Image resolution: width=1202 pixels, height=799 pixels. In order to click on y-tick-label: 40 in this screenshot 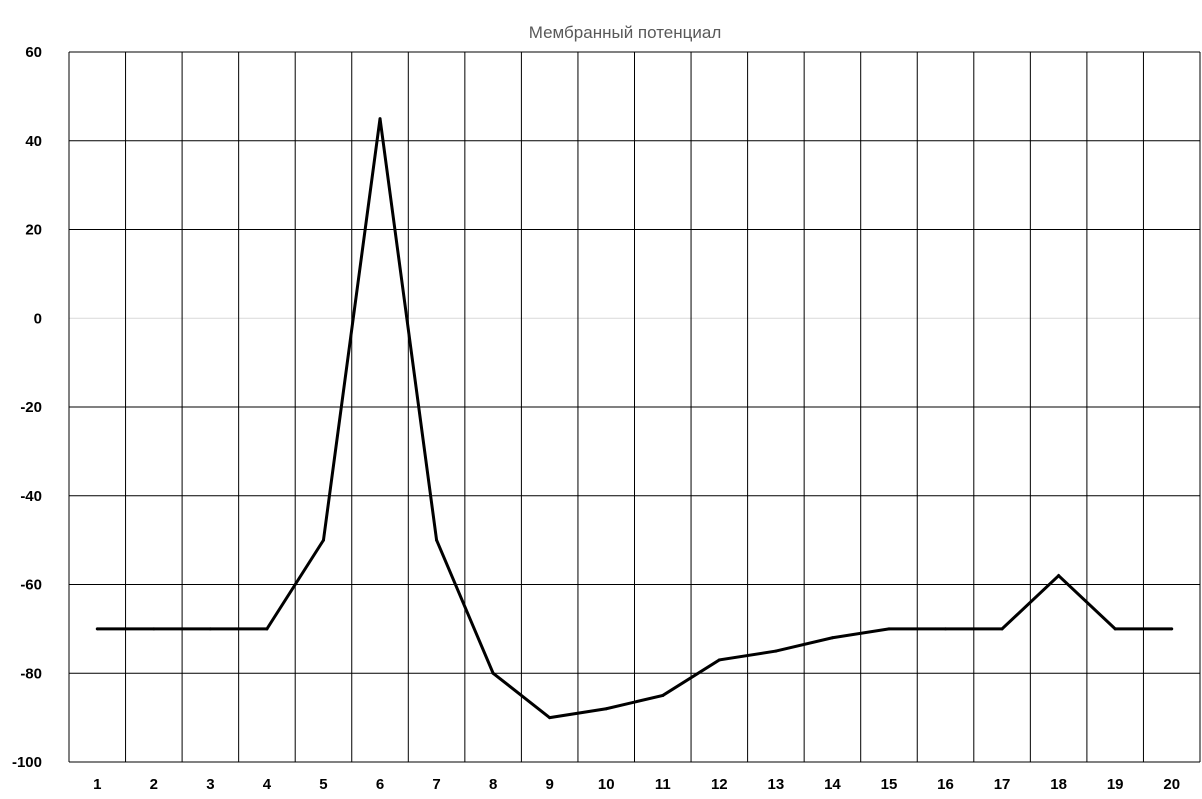, I will do `click(33, 141)`.